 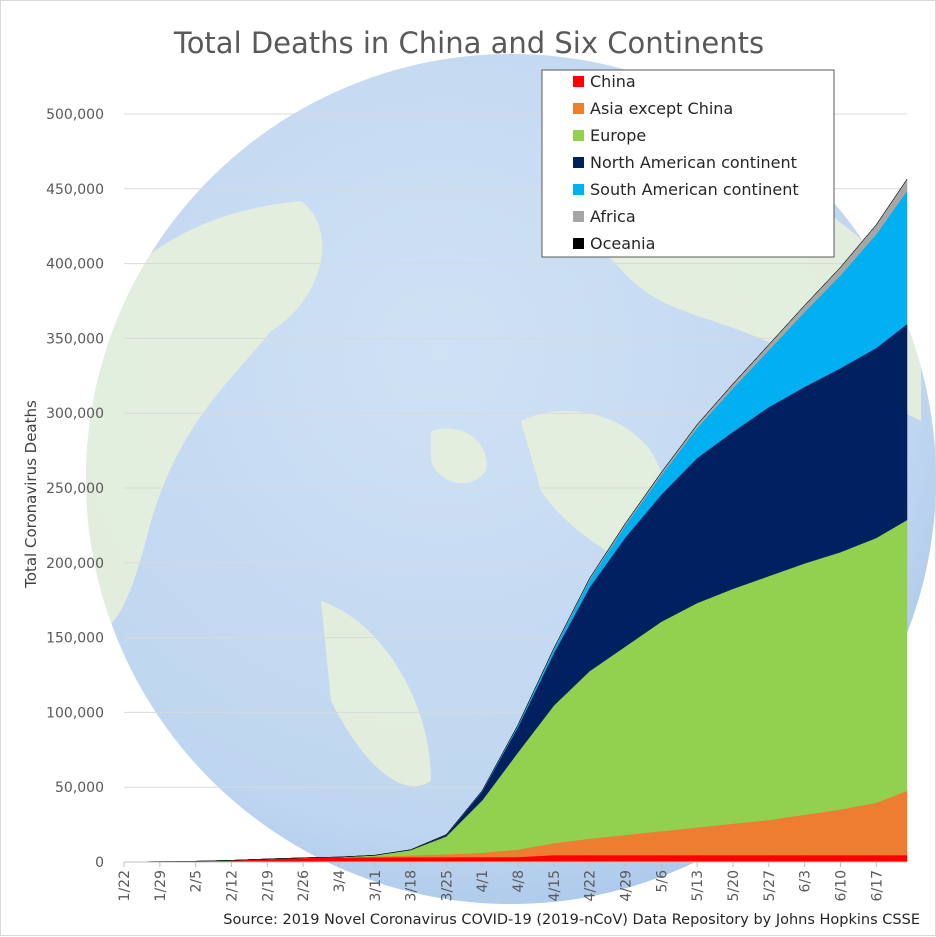 I want to click on legend-label: Asia except China, so click(x=661, y=108).